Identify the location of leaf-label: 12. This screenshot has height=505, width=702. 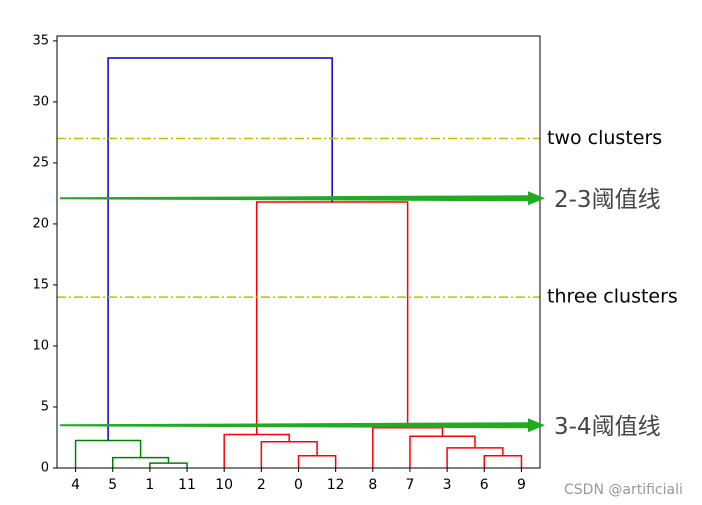
(336, 485).